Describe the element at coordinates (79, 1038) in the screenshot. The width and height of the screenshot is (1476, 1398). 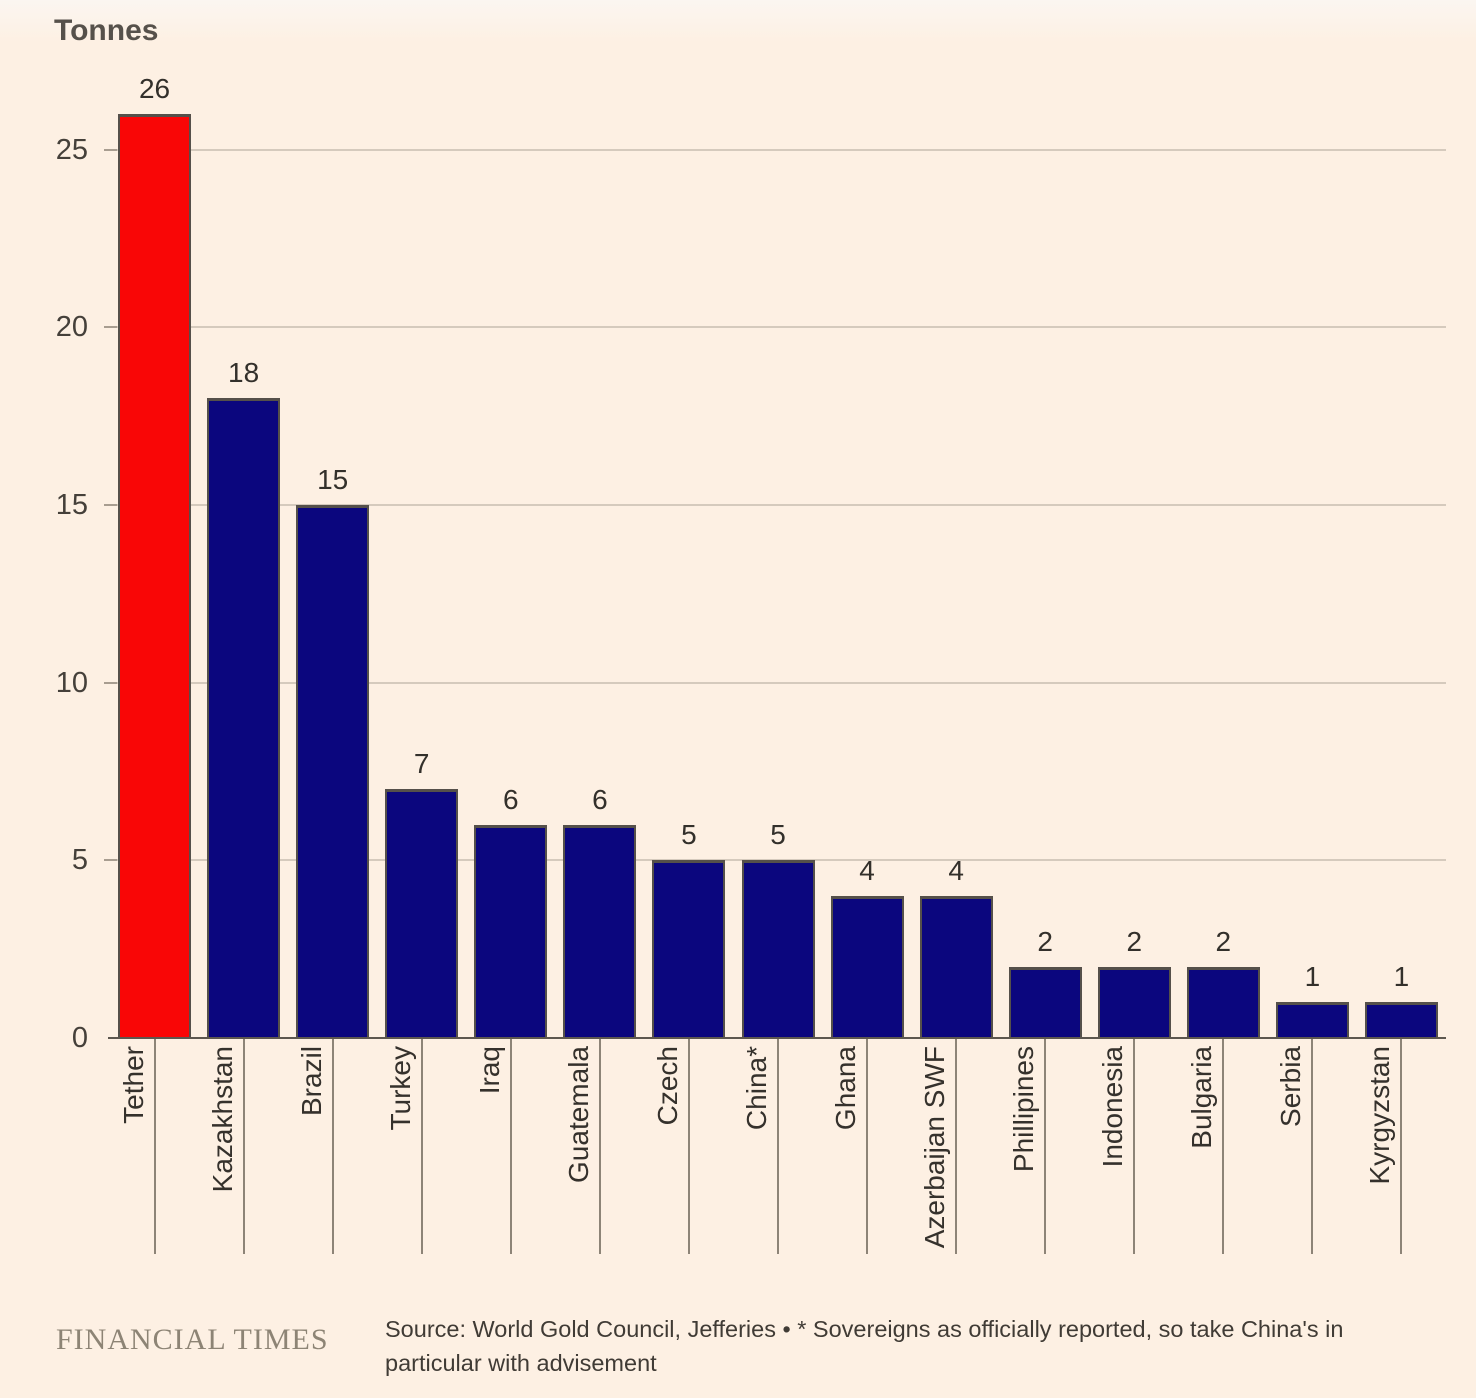
I see `y-axis-label: 0` at that location.